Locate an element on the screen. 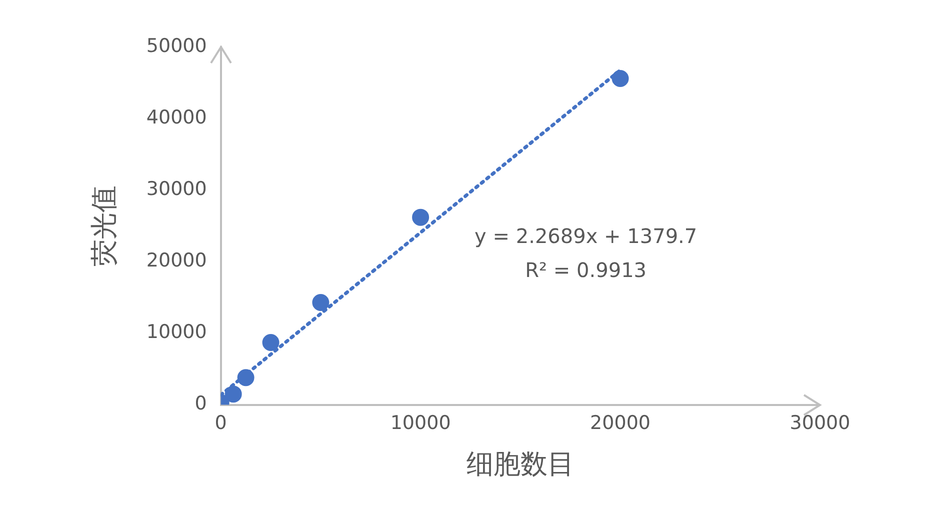 The width and height of the screenshot is (935, 526). x-tick-label: 30000 is located at coordinates (820, 423).